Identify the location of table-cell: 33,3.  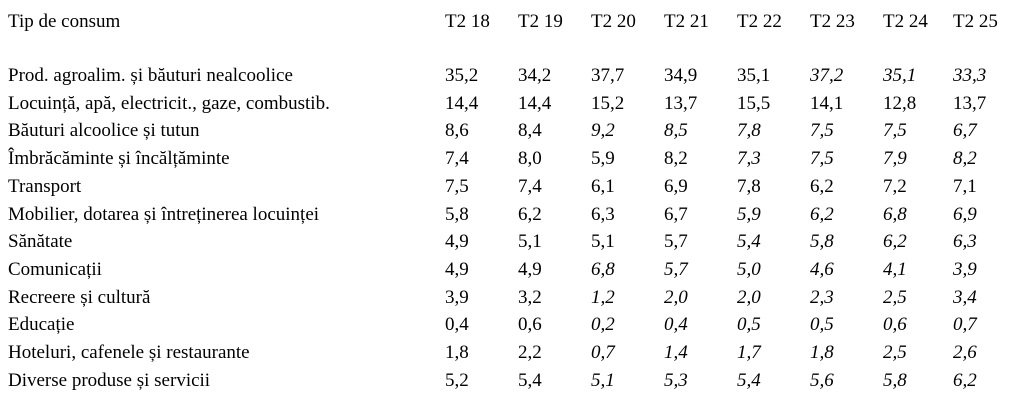
(970, 75).